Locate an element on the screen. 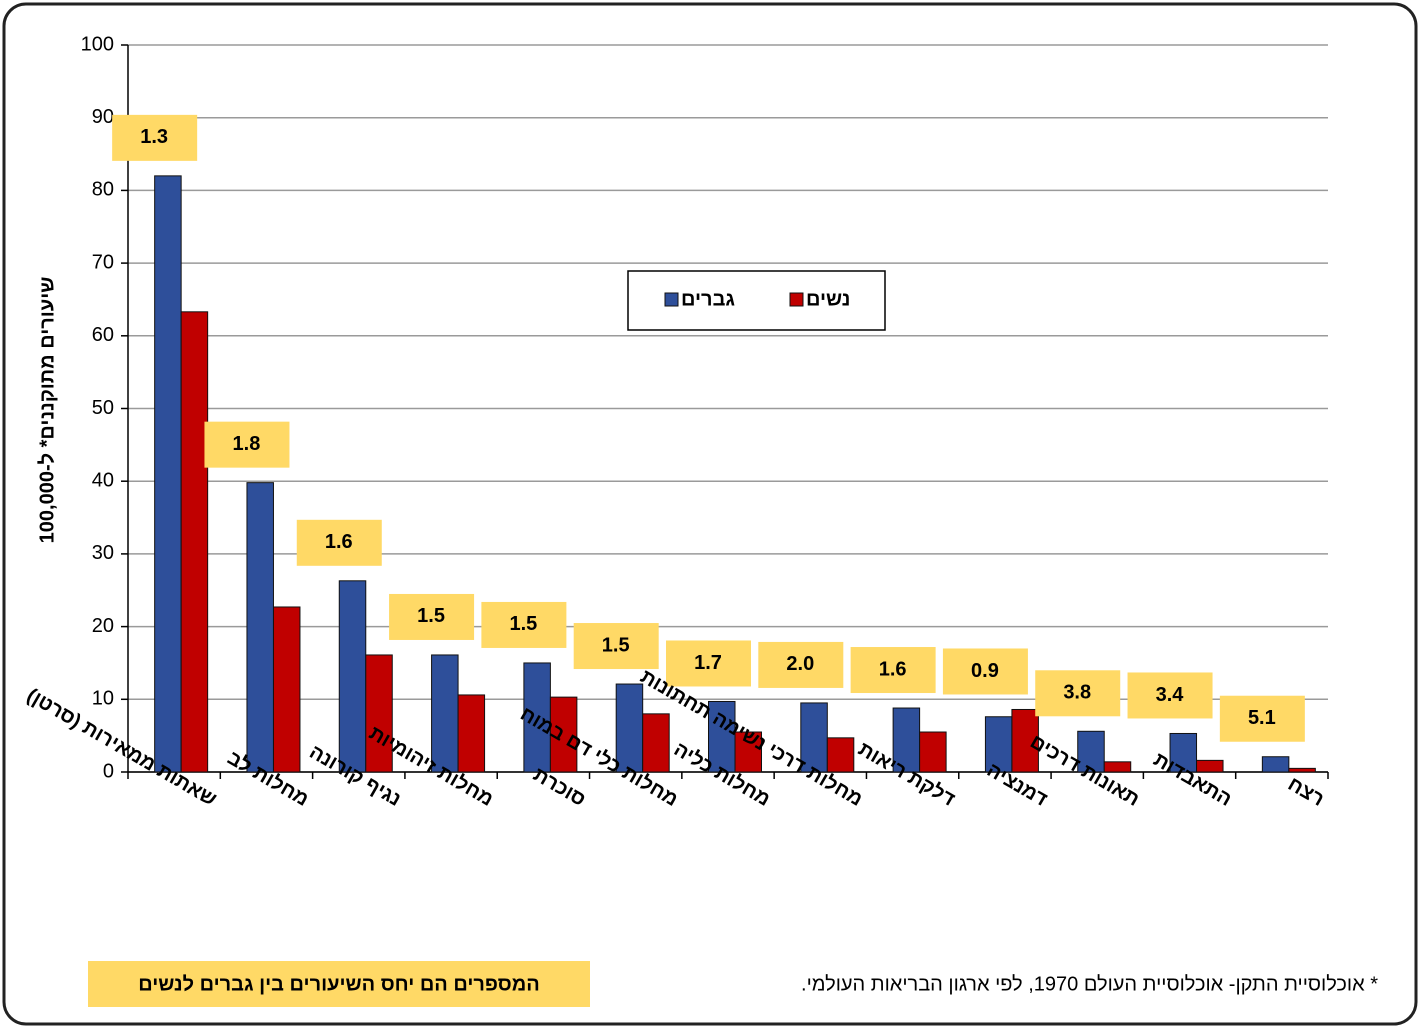 Image resolution: width=1422 pixels, height=1030 pixels. y-tick-label: 60 is located at coordinates (103, 335).